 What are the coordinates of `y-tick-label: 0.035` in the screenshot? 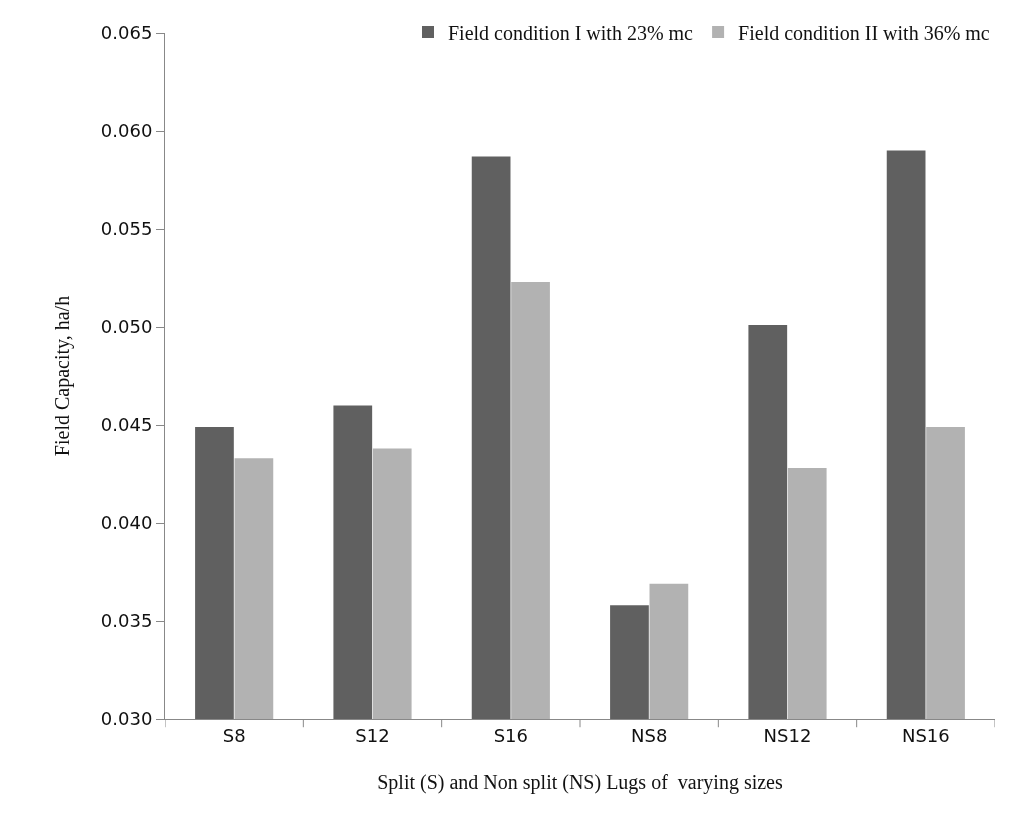 It's located at (126, 621).